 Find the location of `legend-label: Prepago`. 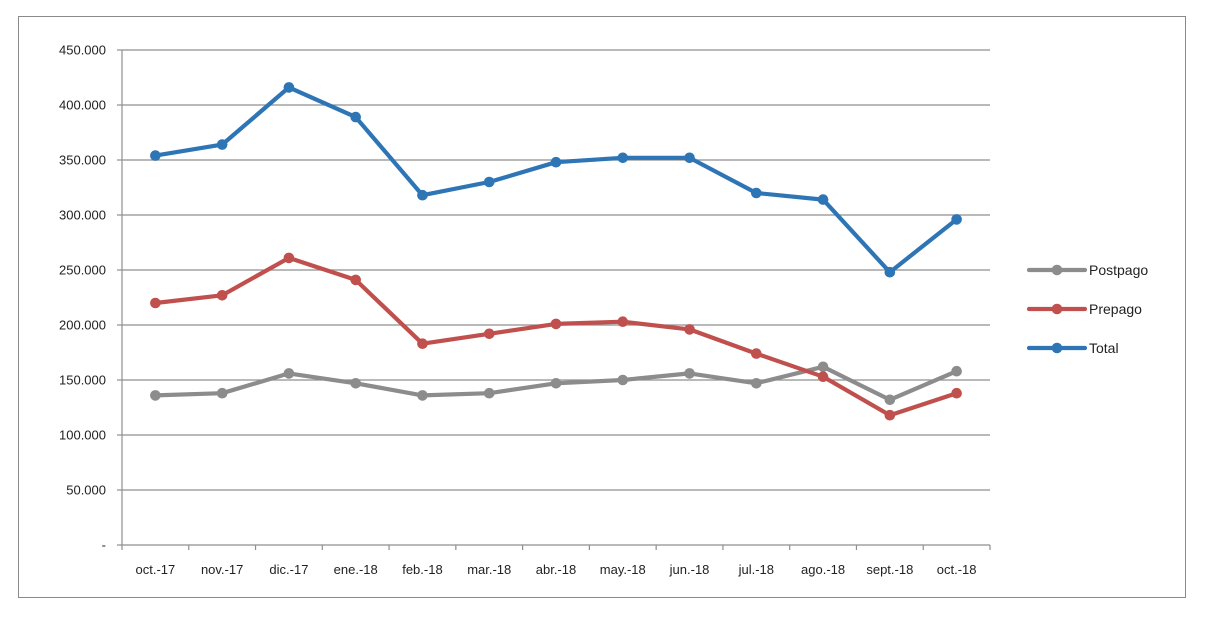

legend-label: Prepago is located at coordinates (1115, 309).